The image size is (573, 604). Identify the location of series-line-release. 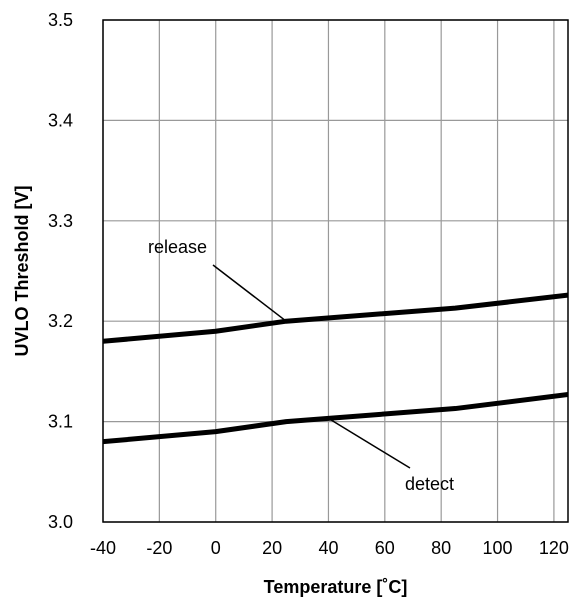
(335, 318).